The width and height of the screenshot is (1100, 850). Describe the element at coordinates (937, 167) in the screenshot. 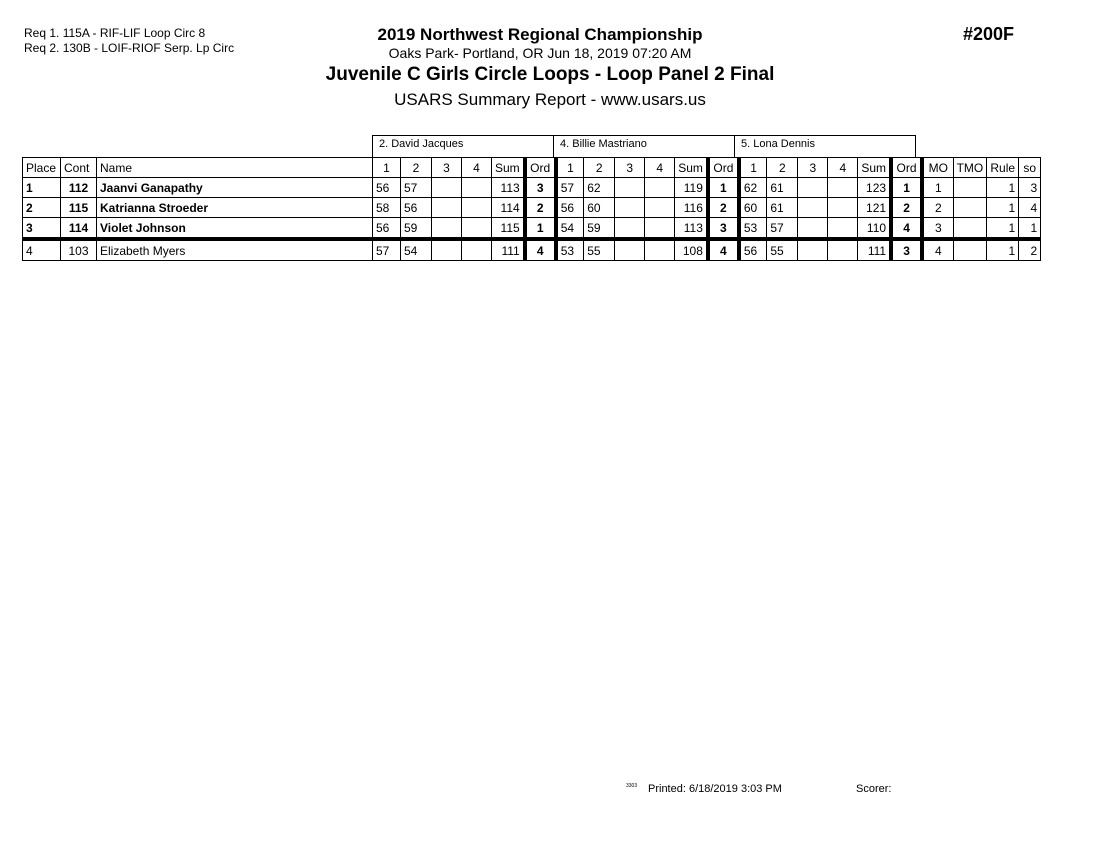

I see `col-header-mo: MO` at that location.